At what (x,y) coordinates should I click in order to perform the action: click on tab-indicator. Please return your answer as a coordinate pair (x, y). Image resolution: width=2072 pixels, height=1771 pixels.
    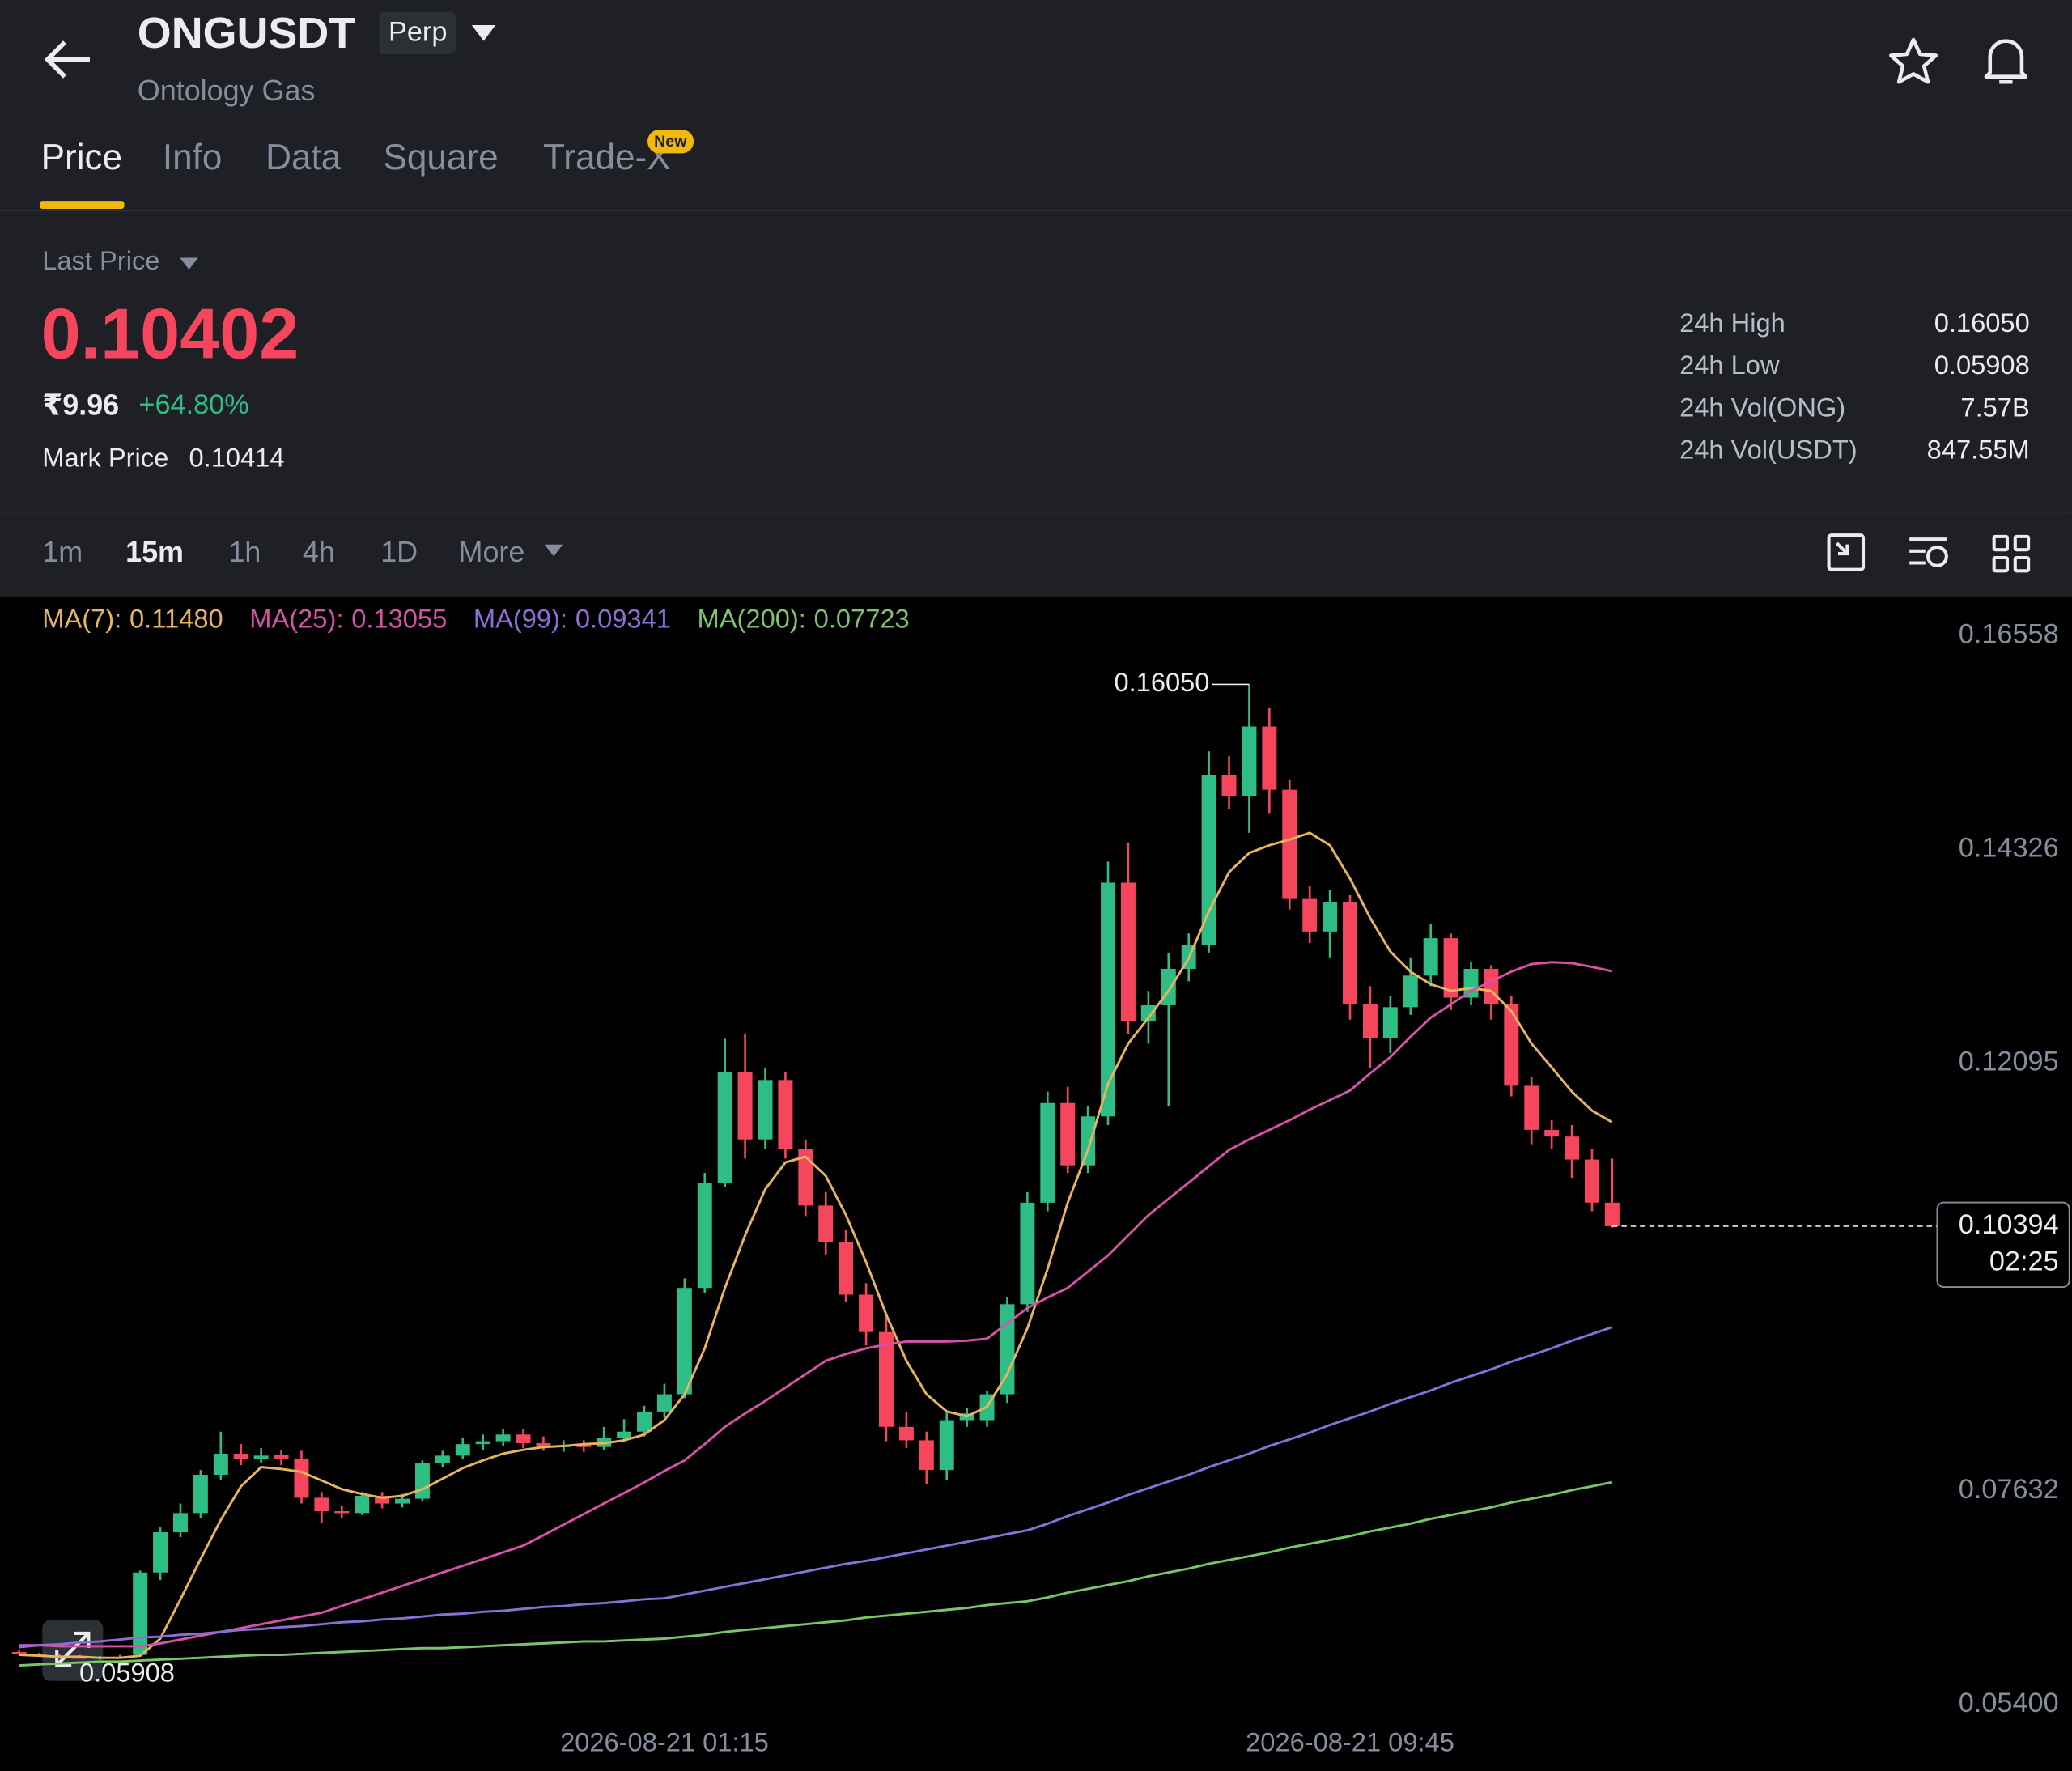
    Looking at the image, I should click on (82, 205).